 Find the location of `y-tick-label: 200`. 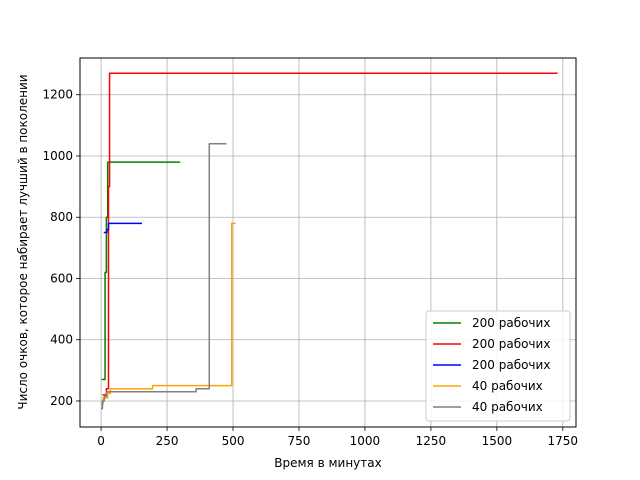

y-tick-label: 200 is located at coordinates (61, 401).